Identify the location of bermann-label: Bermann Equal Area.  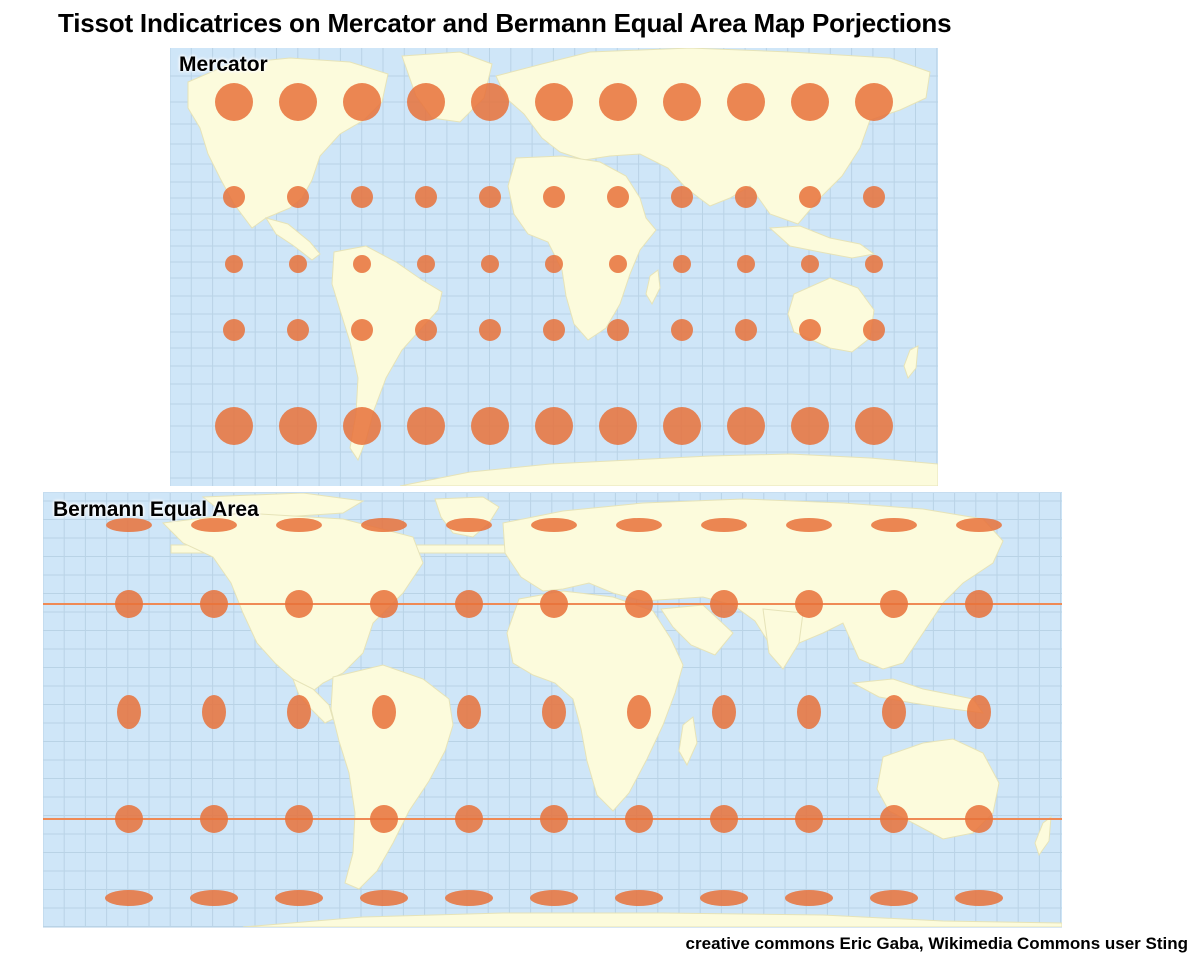
(156, 509).